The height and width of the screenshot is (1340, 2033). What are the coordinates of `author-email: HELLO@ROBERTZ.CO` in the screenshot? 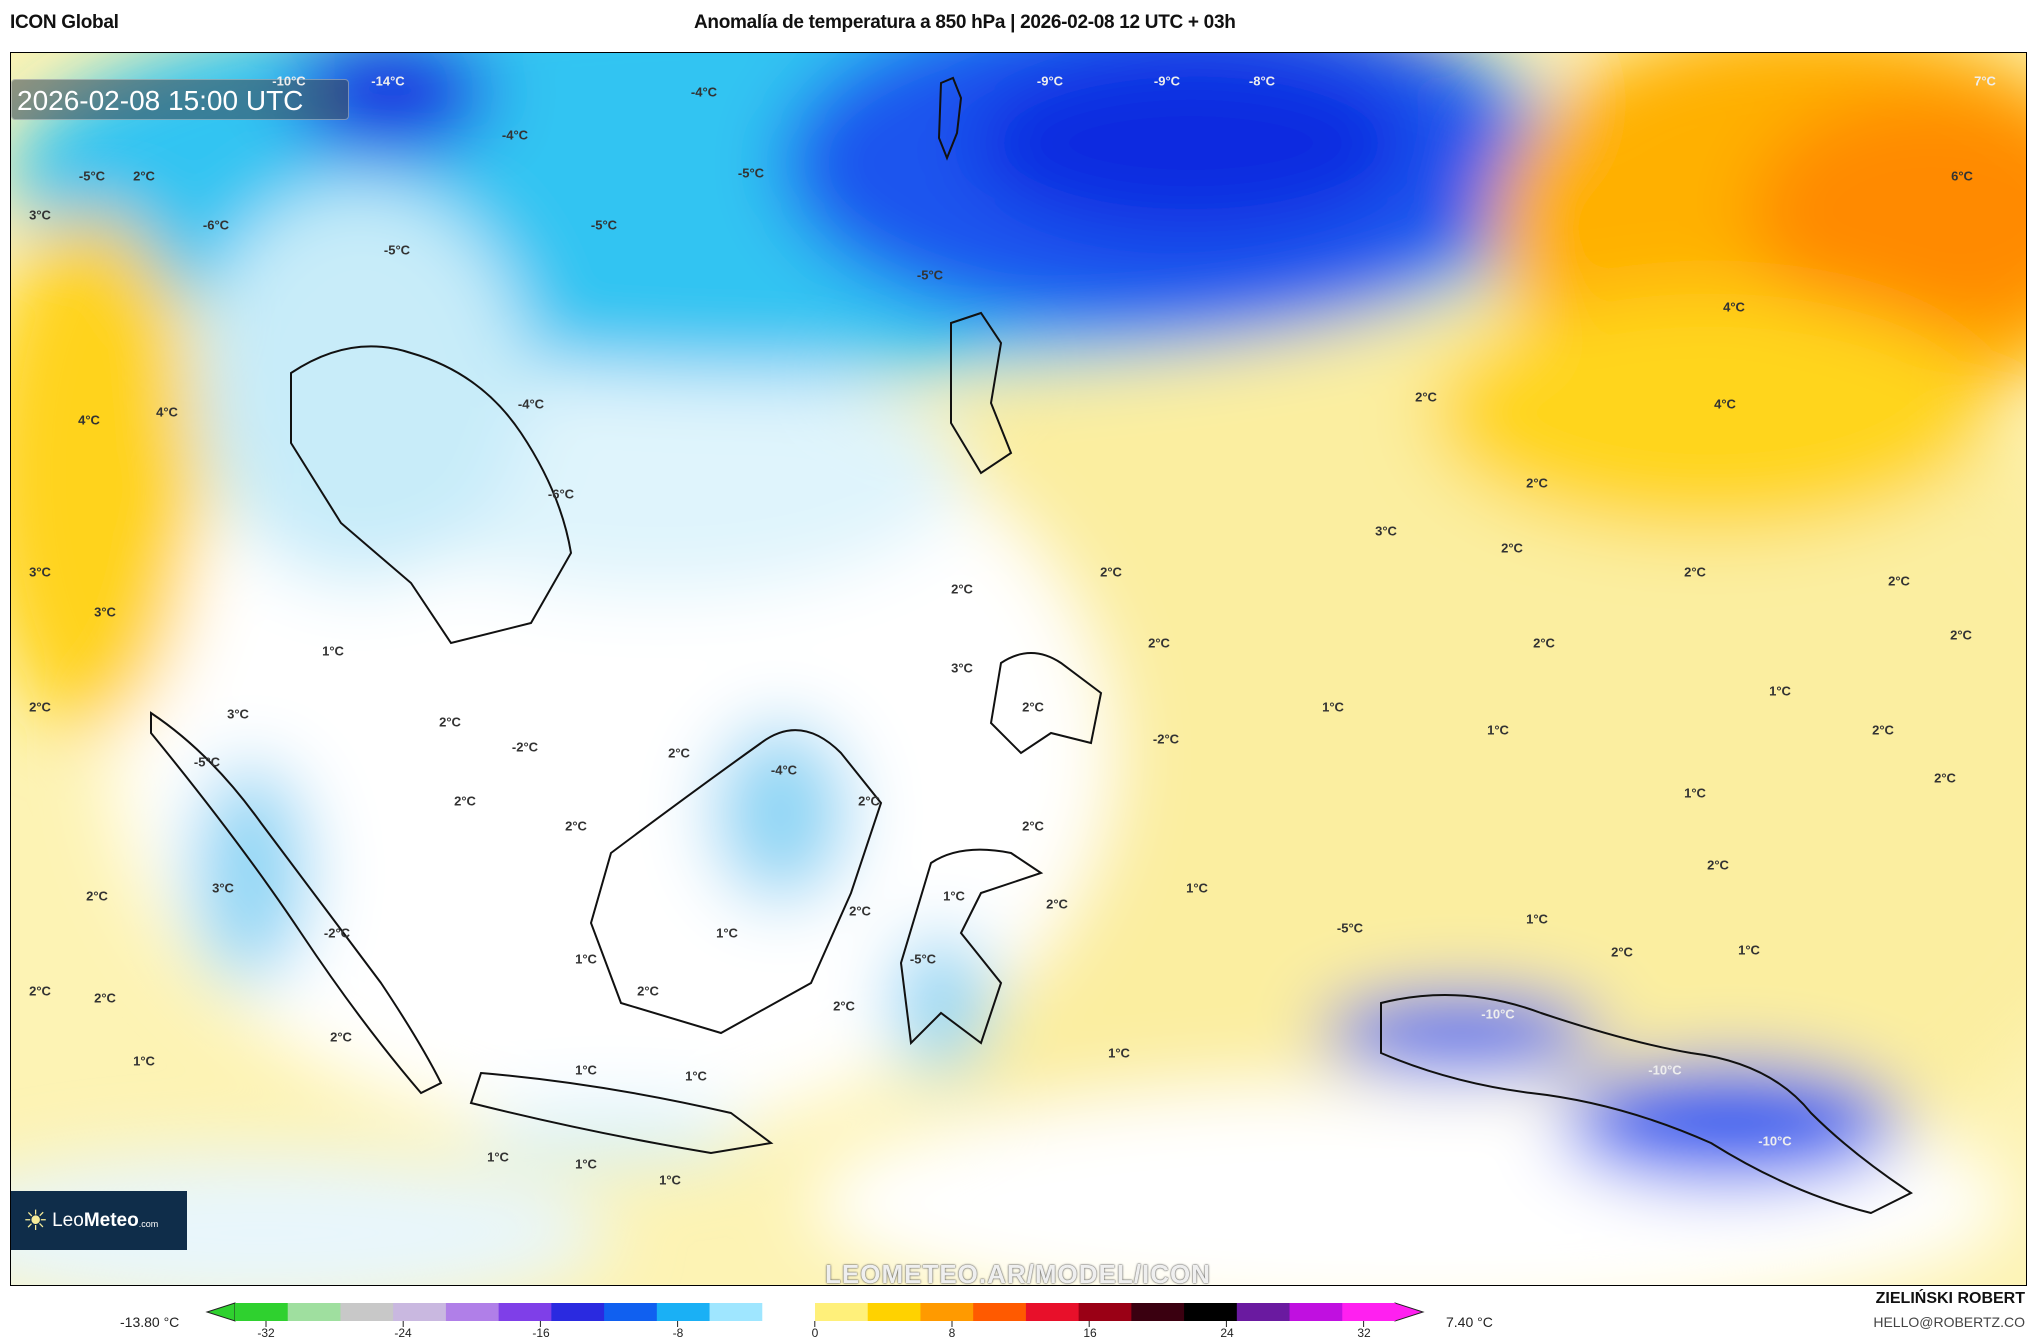 It's located at (1949, 1322).